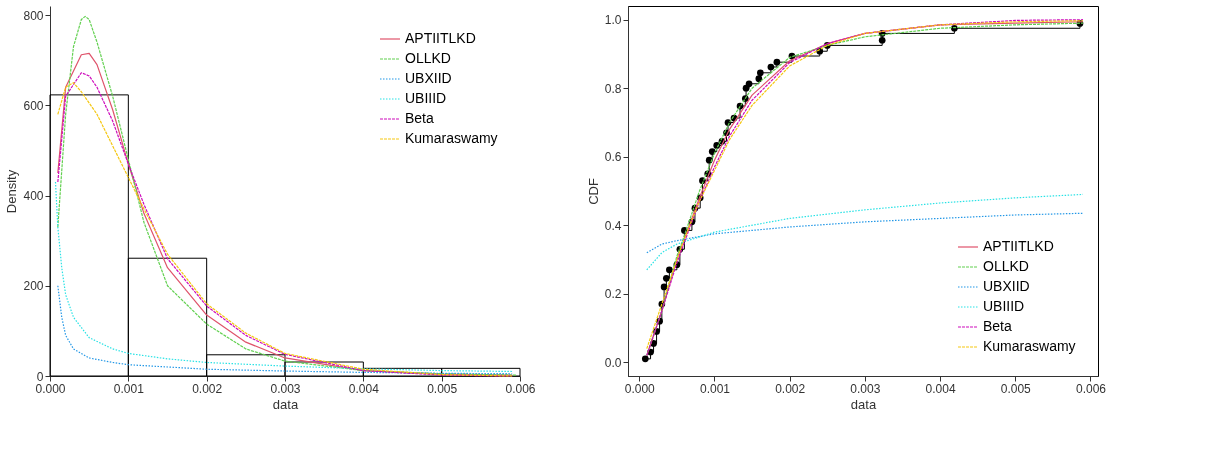  Describe the element at coordinates (613, 294) in the screenshot. I see `y-tick-label: 0.2` at that location.